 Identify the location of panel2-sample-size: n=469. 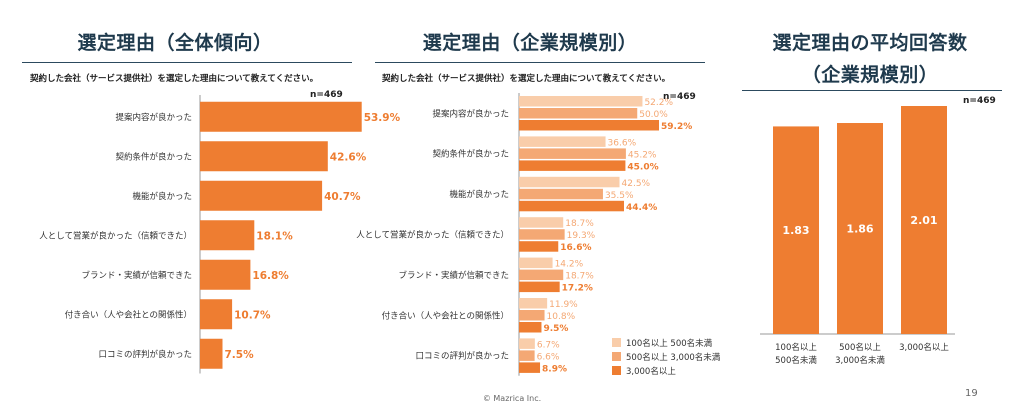
(679, 97).